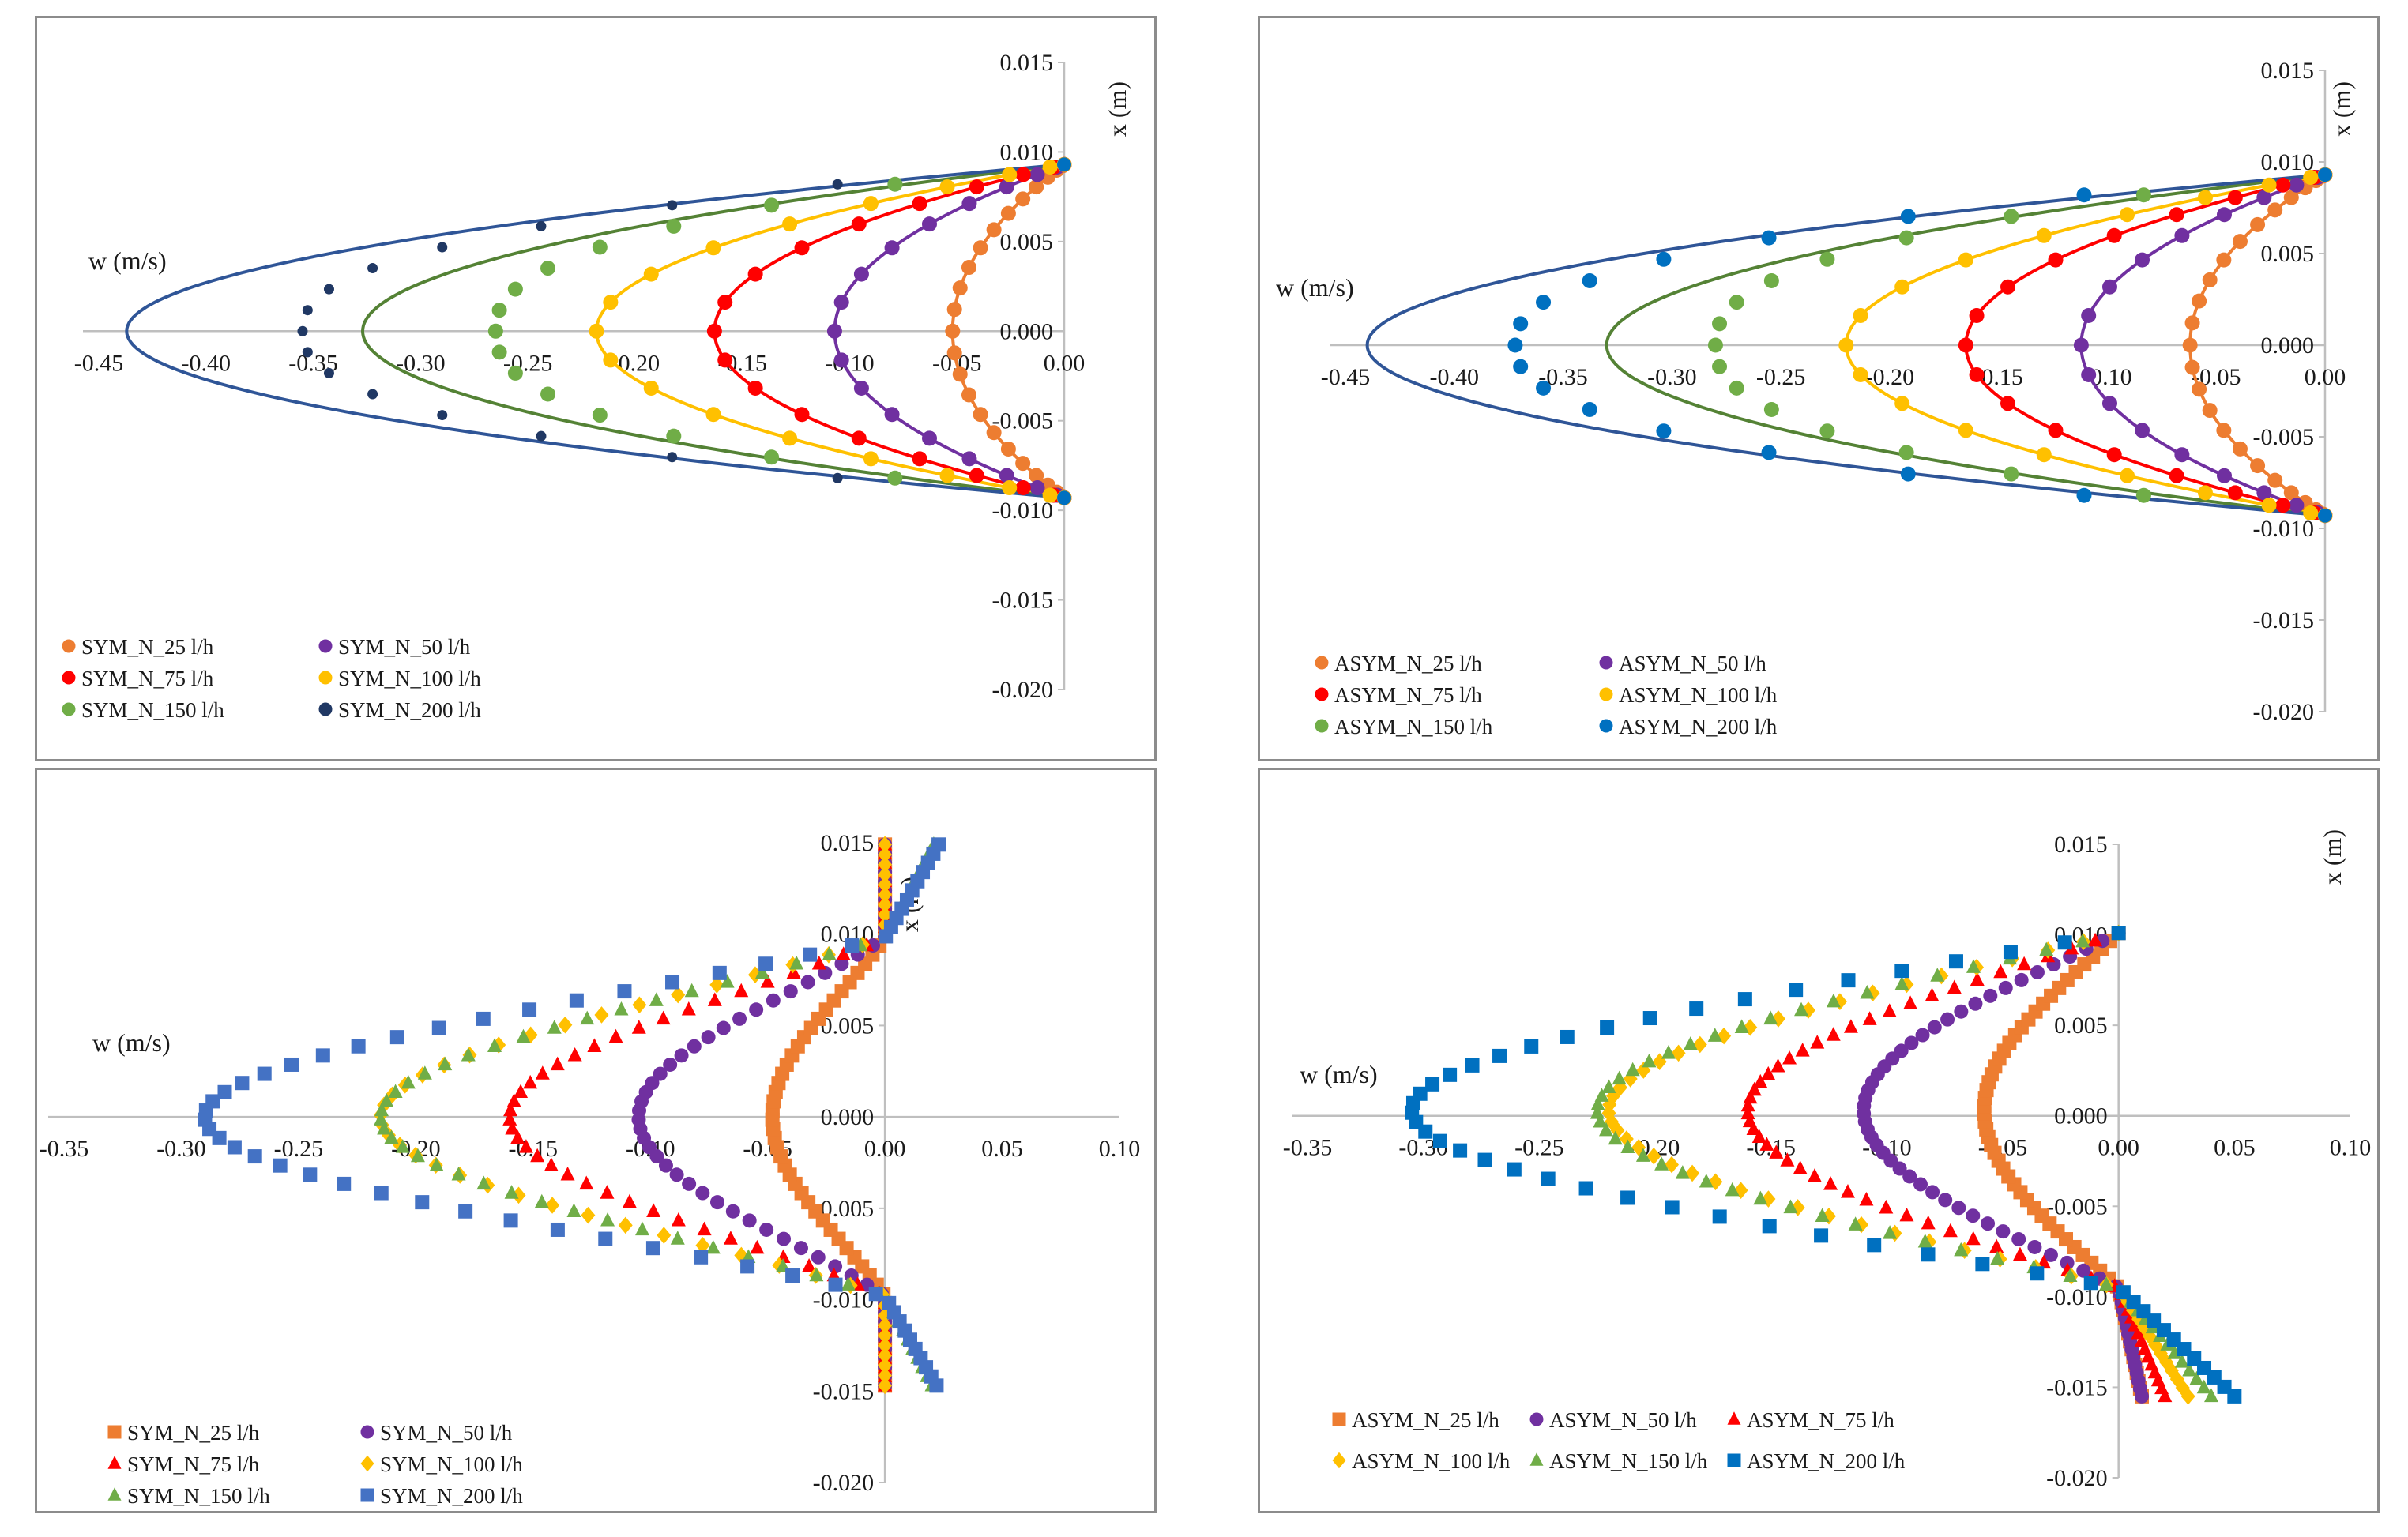 This screenshot has width=2408, height=1537. I want to click on legend-label: ASYM_N_50 l/h, so click(1623, 1420).